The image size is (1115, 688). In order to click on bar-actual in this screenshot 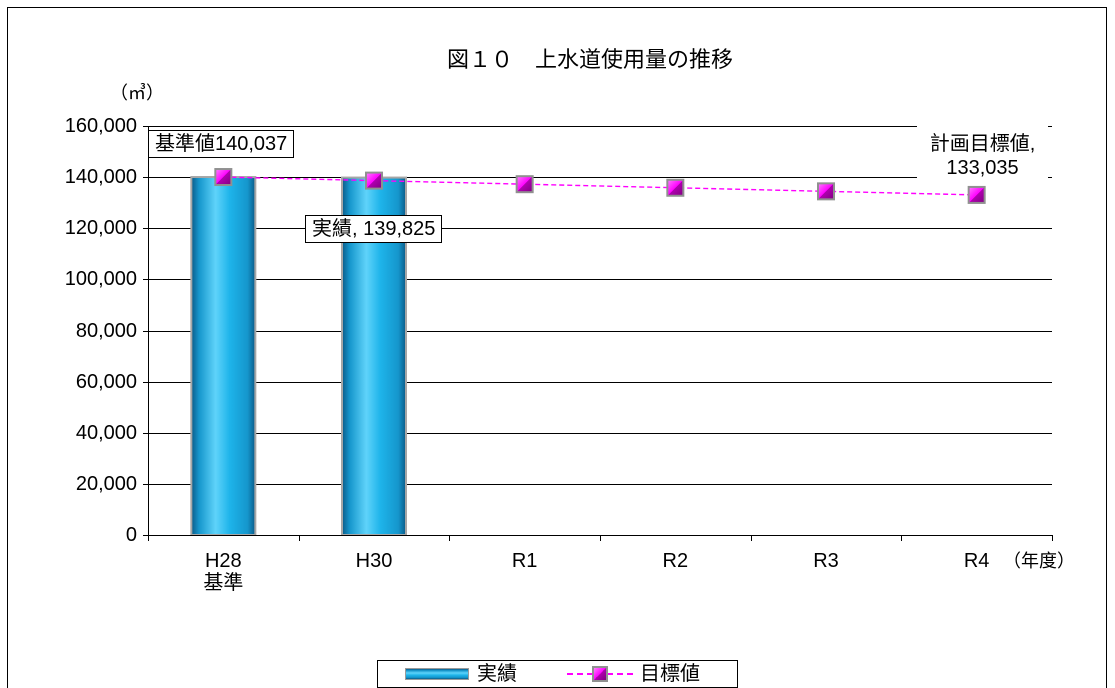, I will do `click(223, 356)`.